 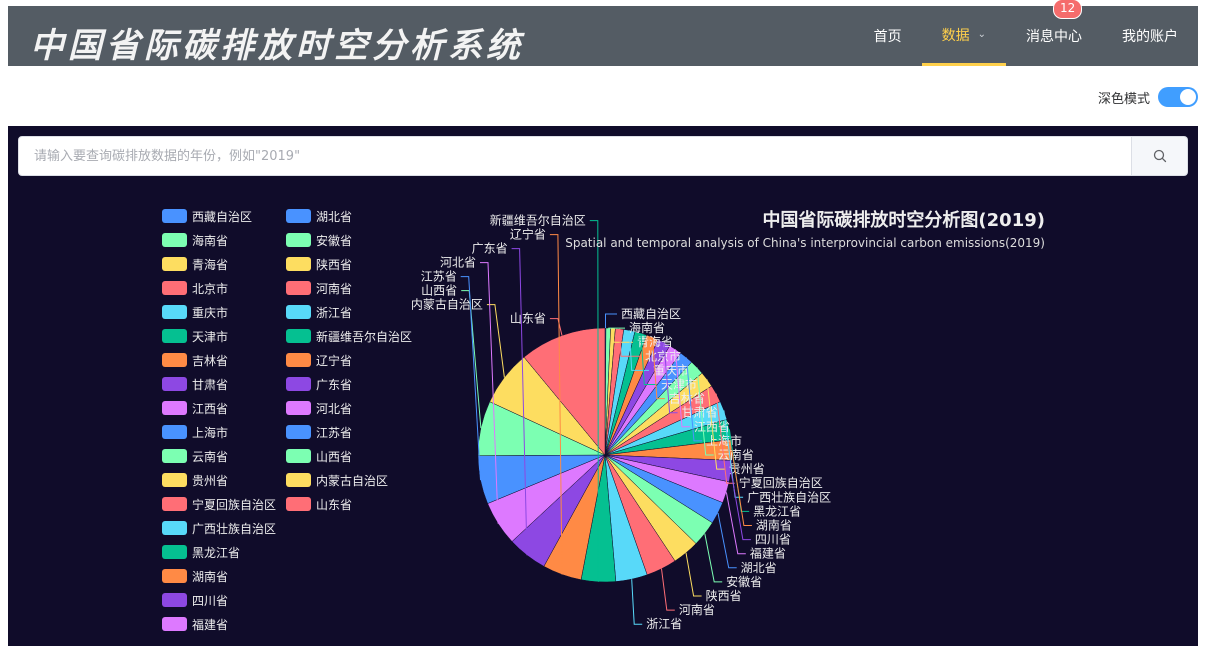 I want to click on legend-item: 陕西省, so click(x=319, y=264).